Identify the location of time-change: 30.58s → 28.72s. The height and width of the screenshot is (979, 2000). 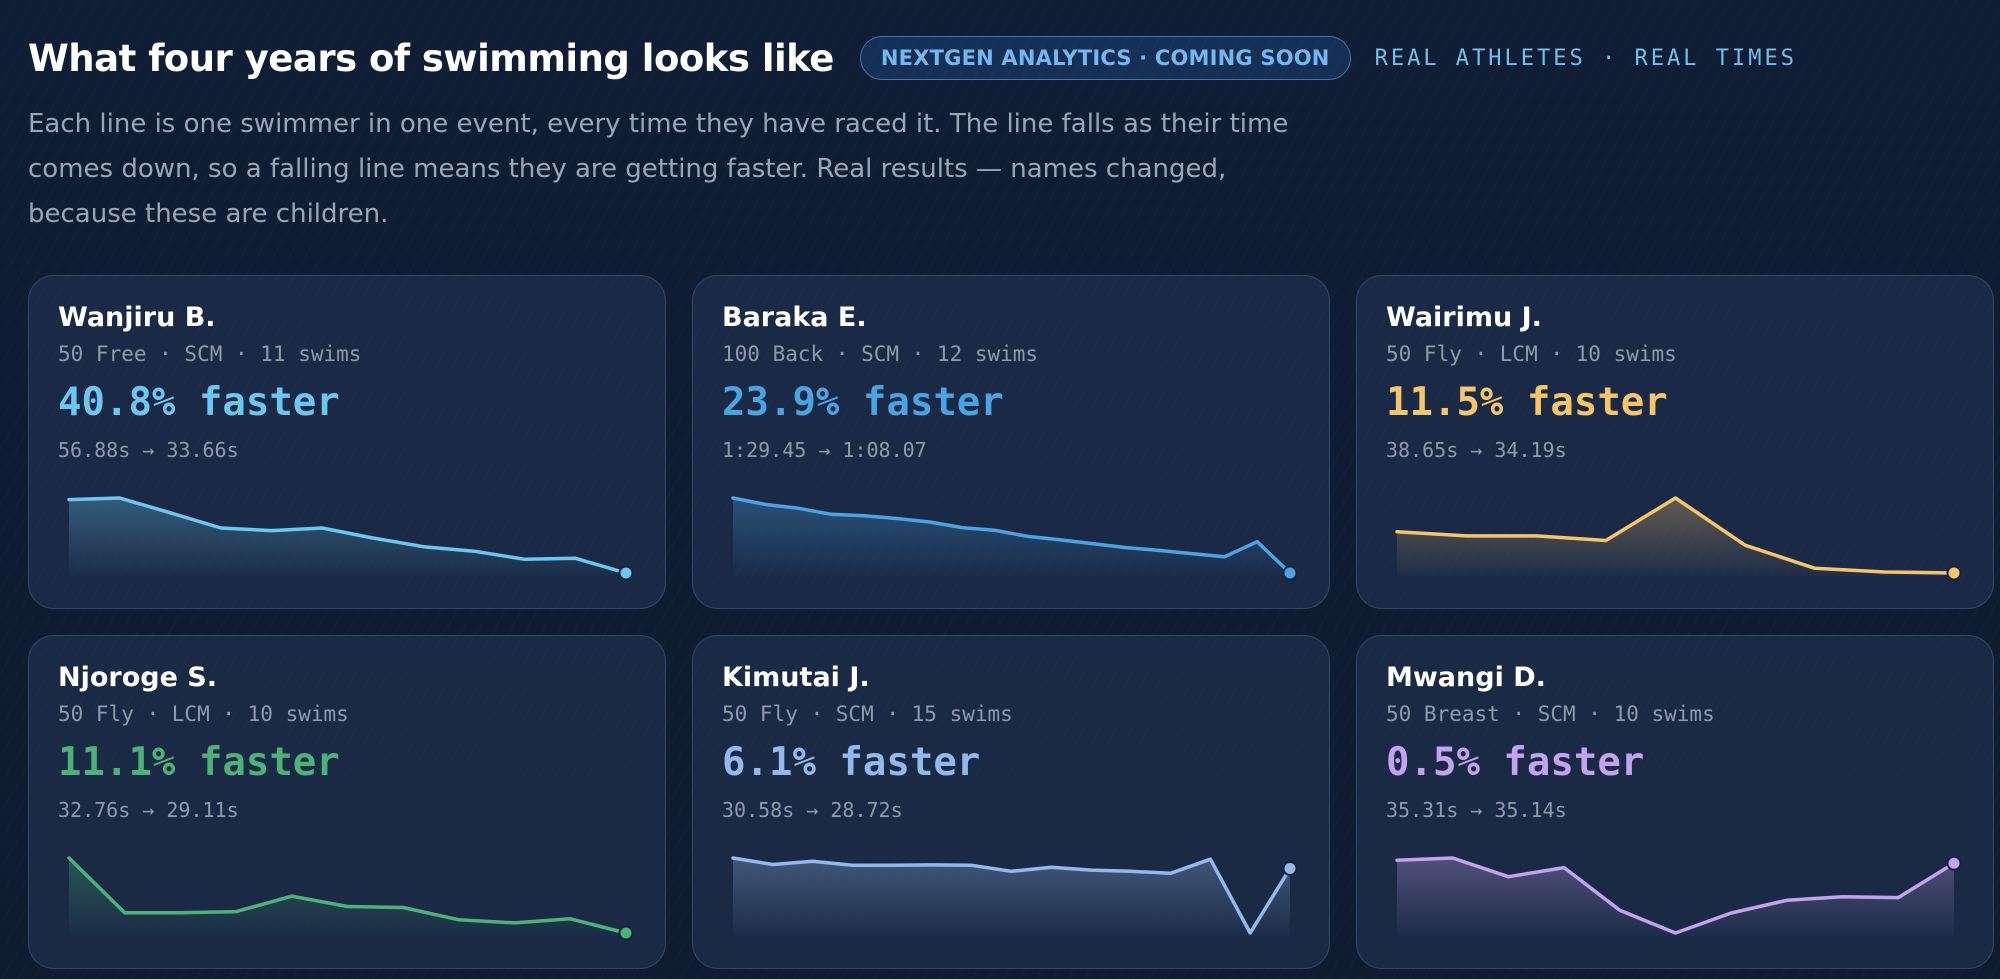
(812, 810).